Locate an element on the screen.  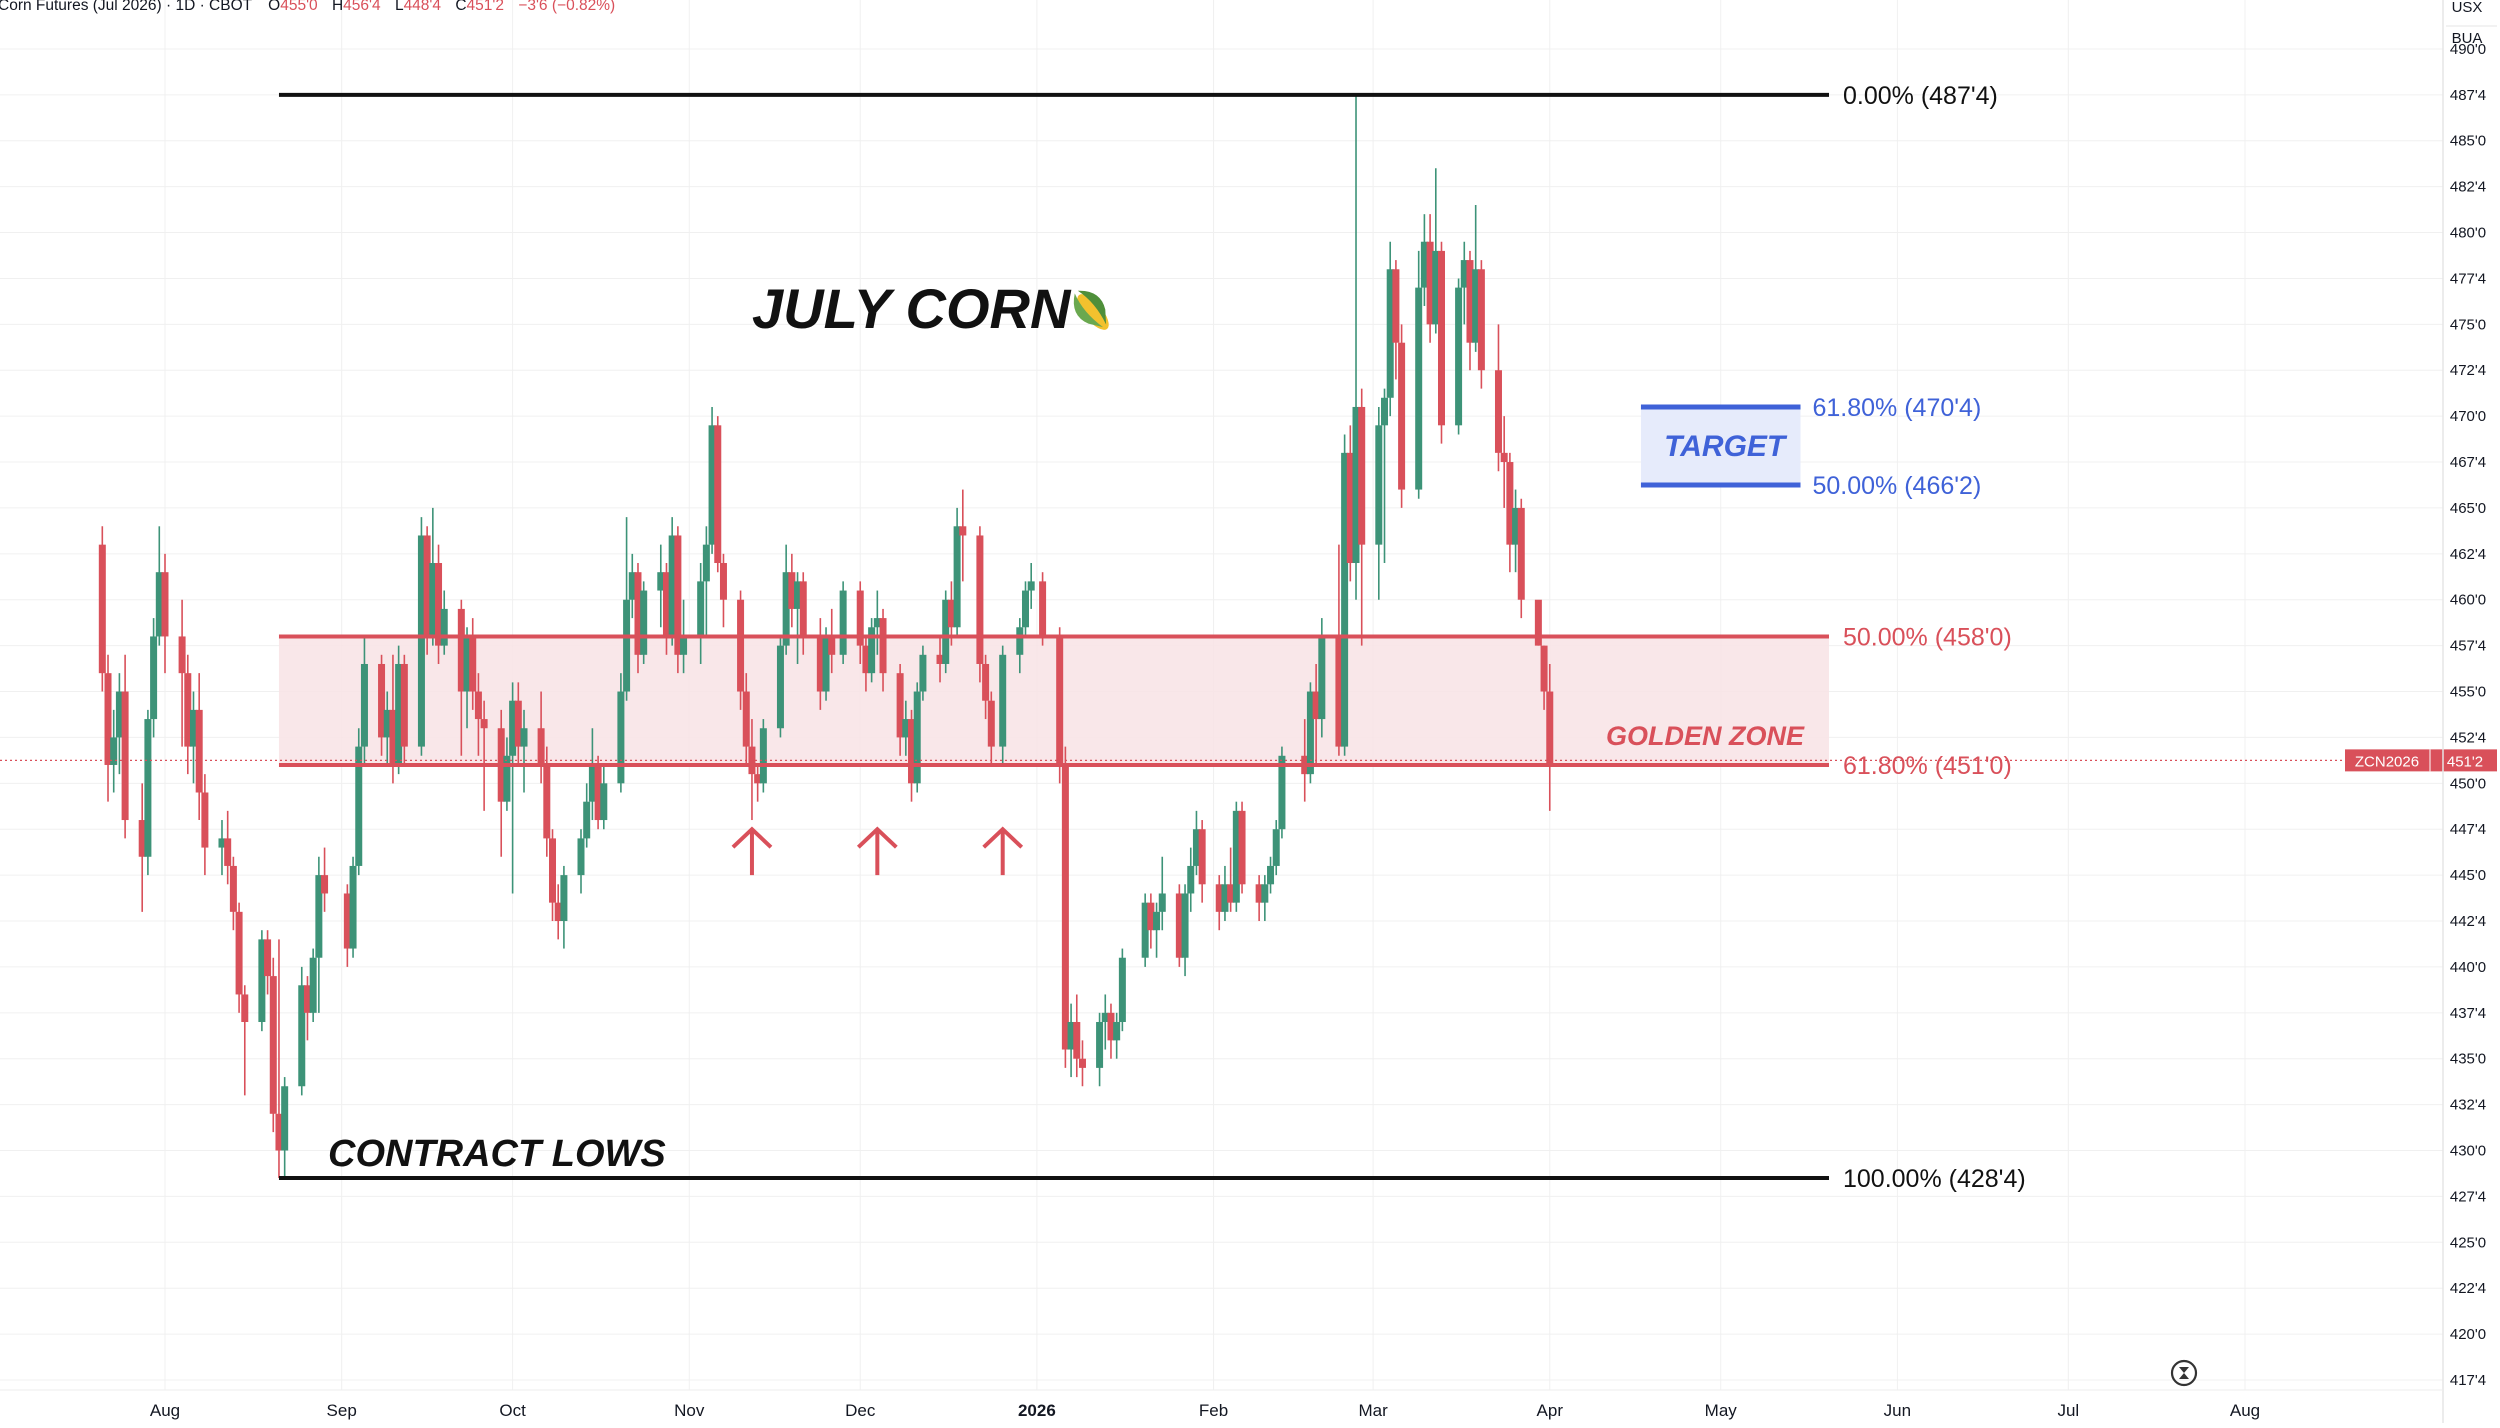
replay-icon is located at coordinates (2184, 1373).